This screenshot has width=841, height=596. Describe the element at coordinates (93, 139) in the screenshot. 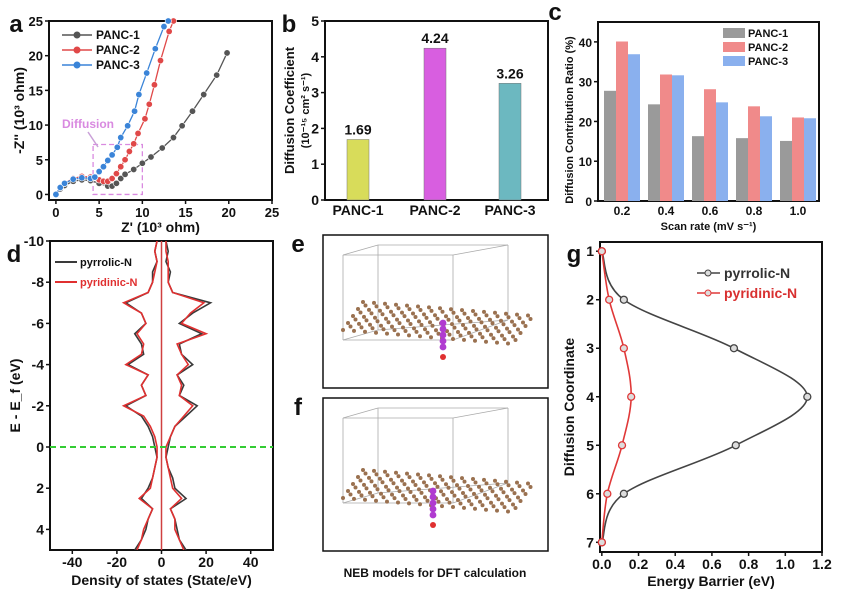

I see `annotation-arrow` at that location.